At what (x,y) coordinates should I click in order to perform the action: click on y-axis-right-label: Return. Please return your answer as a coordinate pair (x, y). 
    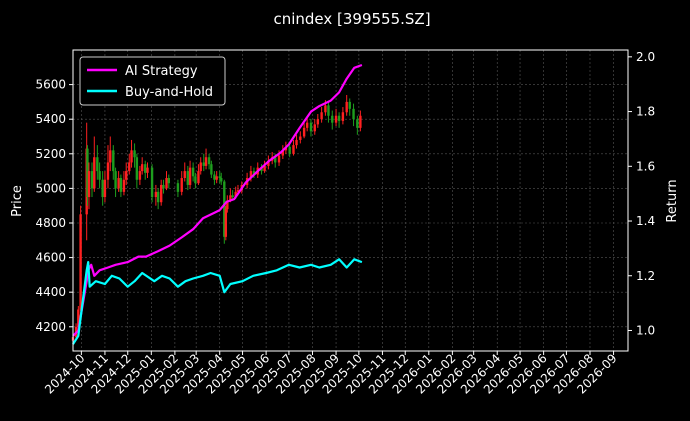
    Looking at the image, I should click on (672, 200).